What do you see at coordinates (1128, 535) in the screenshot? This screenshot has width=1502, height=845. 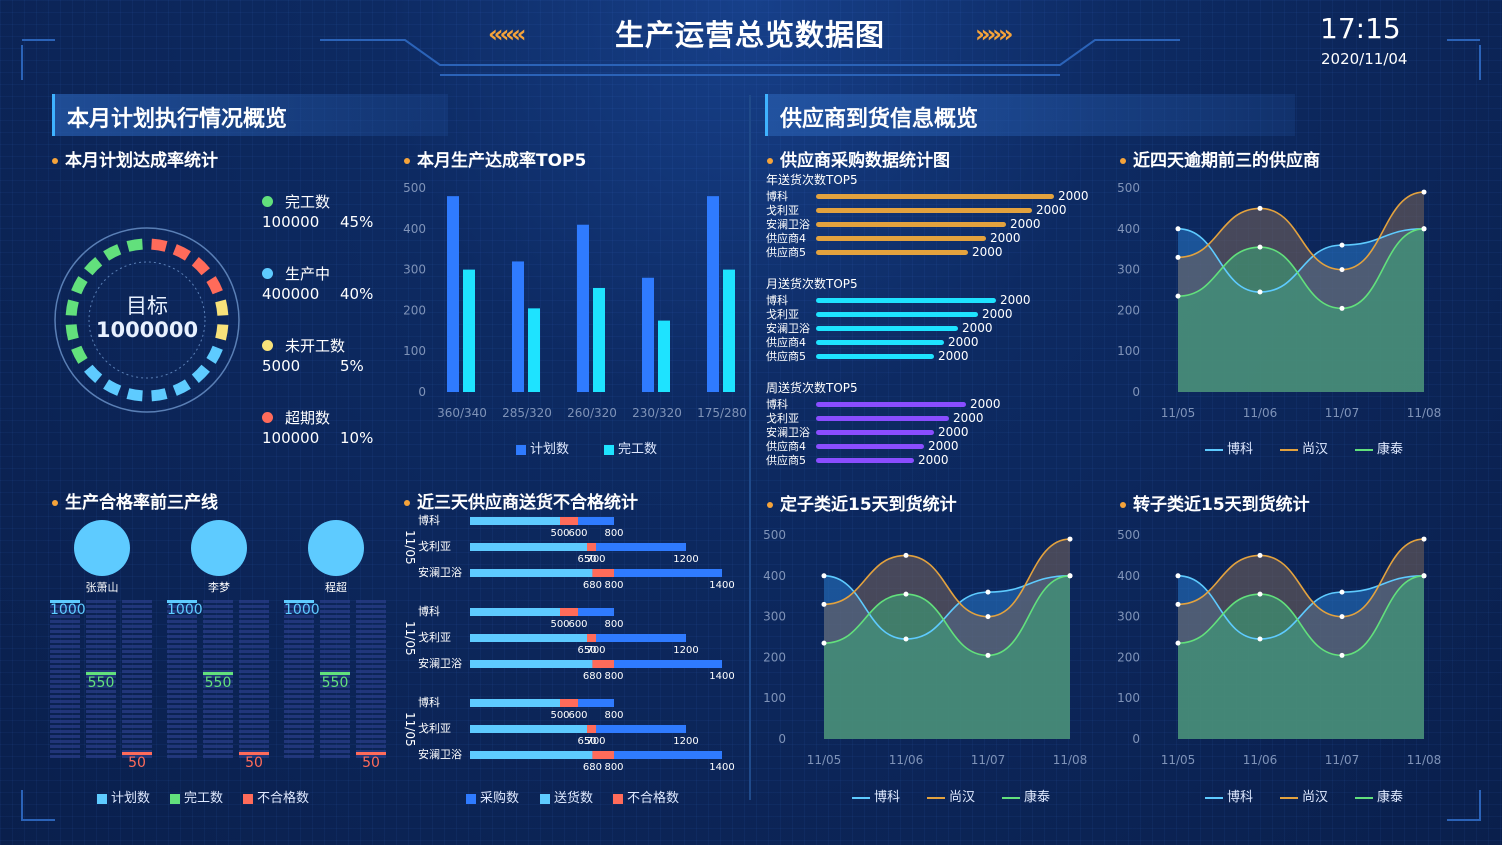 I see `rotor-y-tick: 500` at bounding box center [1128, 535].